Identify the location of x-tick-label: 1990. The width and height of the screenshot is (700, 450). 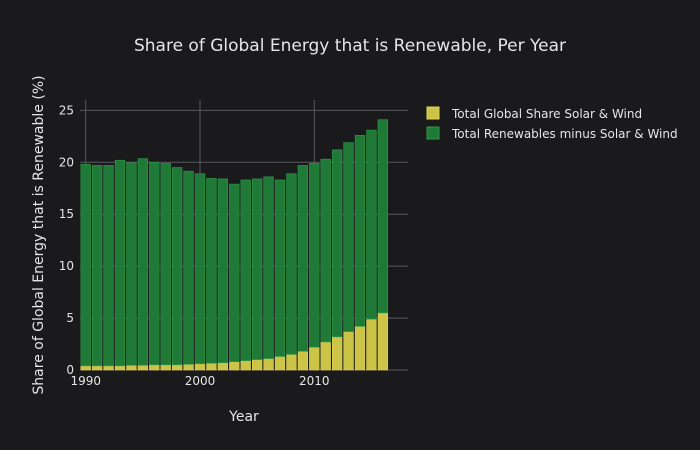
(85, 381).